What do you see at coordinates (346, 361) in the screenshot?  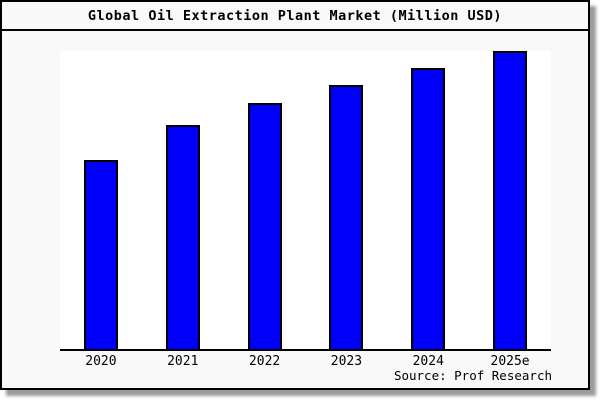 I see `x-tick-label-2023: 2023` at bounding box center [346, 361].